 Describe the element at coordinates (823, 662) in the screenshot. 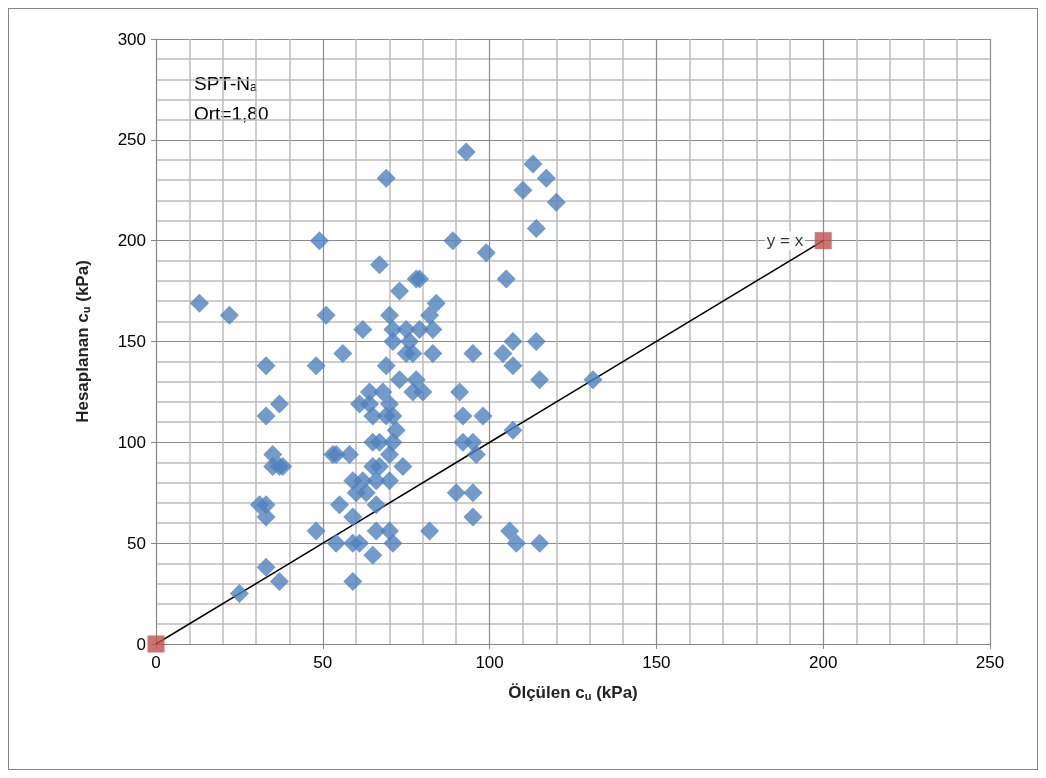

I see `x-tick-label: 200` at that location.